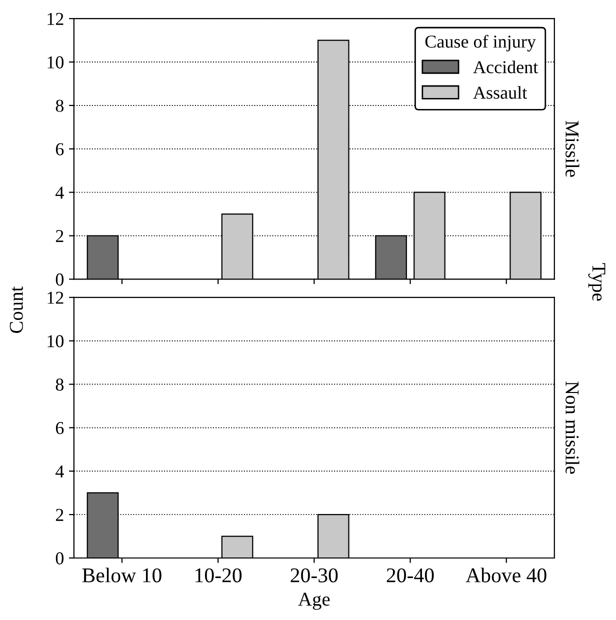 The width and height of the screenshot is (616, 620). Describe the element at coordinates (480, 43) in the screenshot. I see `legend-title: Cause of injury` at that location.